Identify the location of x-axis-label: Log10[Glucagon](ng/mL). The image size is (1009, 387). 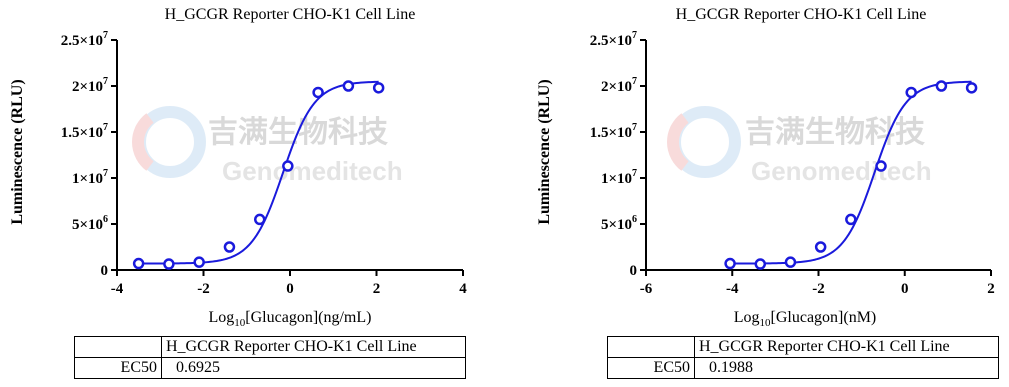
(290, 319).